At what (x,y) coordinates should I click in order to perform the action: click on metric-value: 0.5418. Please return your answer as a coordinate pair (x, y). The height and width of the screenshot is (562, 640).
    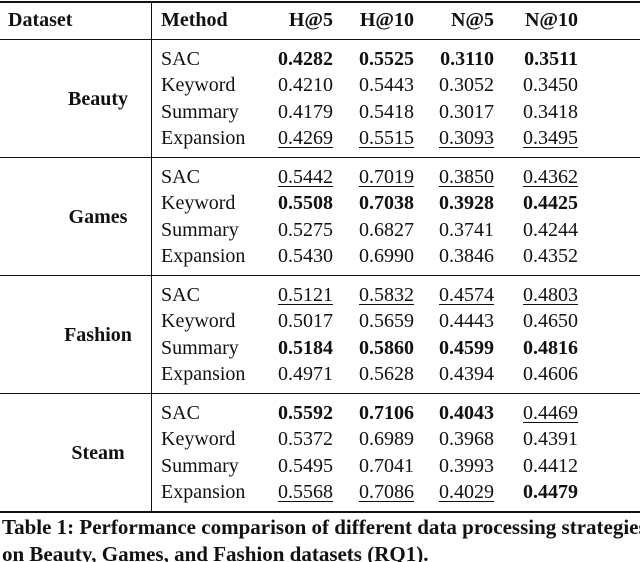
    Looking at the image, I should click on (386, 111).